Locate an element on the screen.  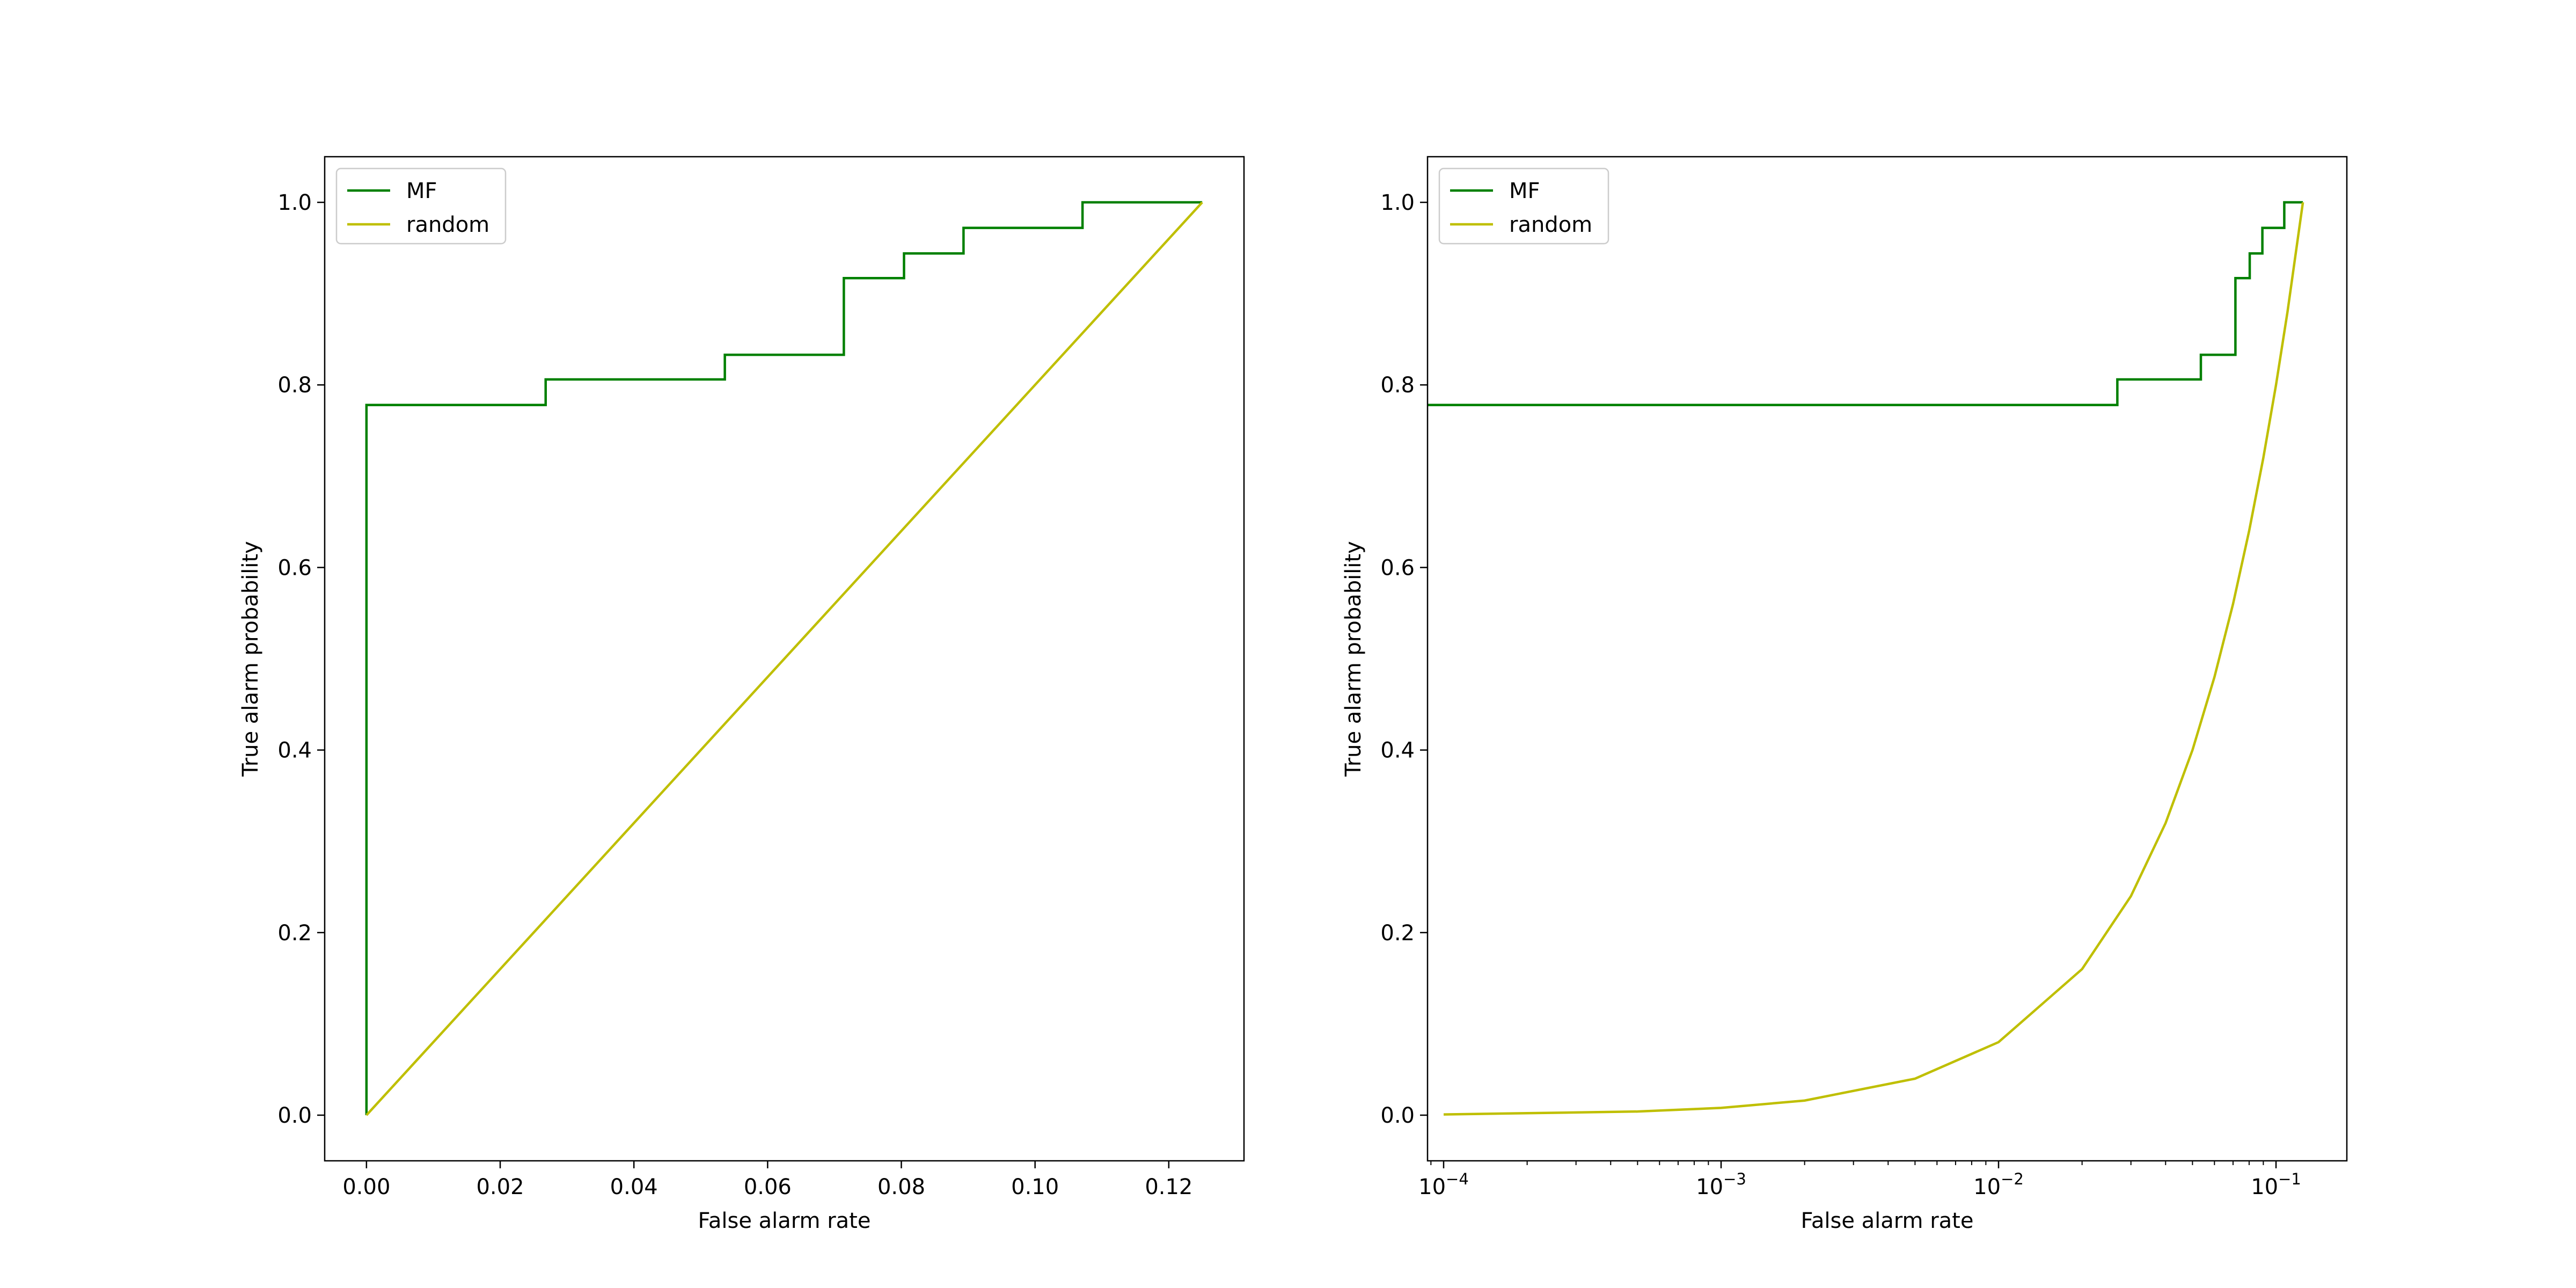
x-tick-label: 10⁻³ is located at coordinates (1721, 1184).